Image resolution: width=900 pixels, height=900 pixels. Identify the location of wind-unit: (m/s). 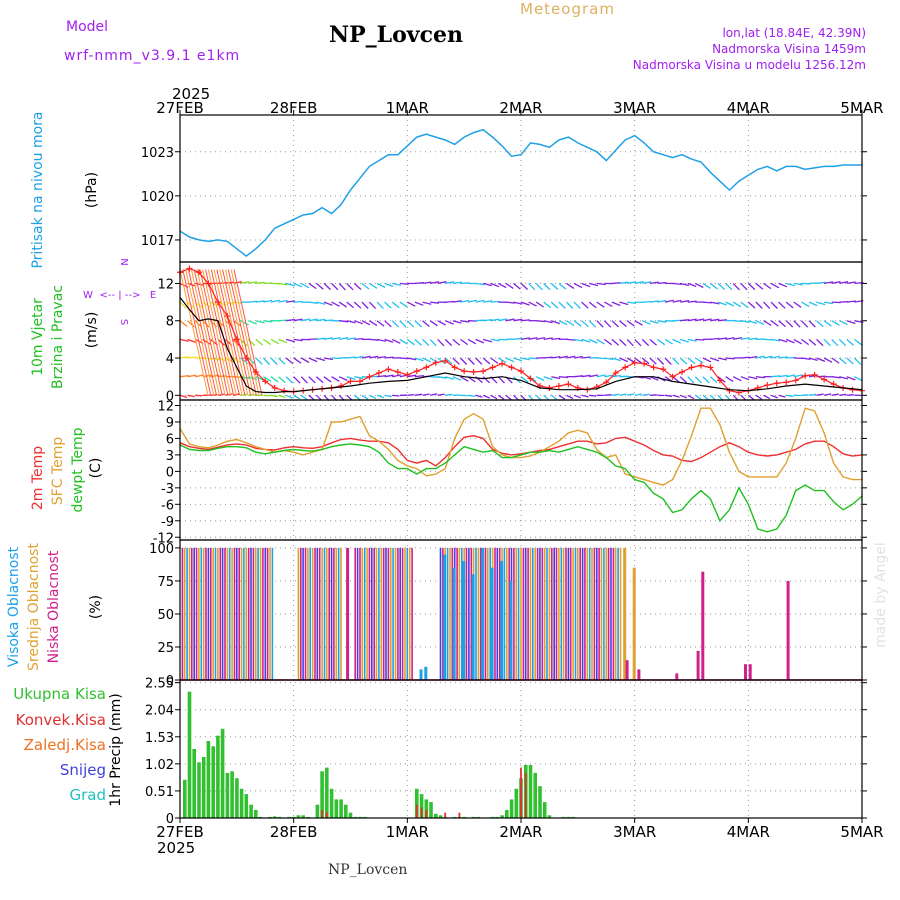
(92, 330).